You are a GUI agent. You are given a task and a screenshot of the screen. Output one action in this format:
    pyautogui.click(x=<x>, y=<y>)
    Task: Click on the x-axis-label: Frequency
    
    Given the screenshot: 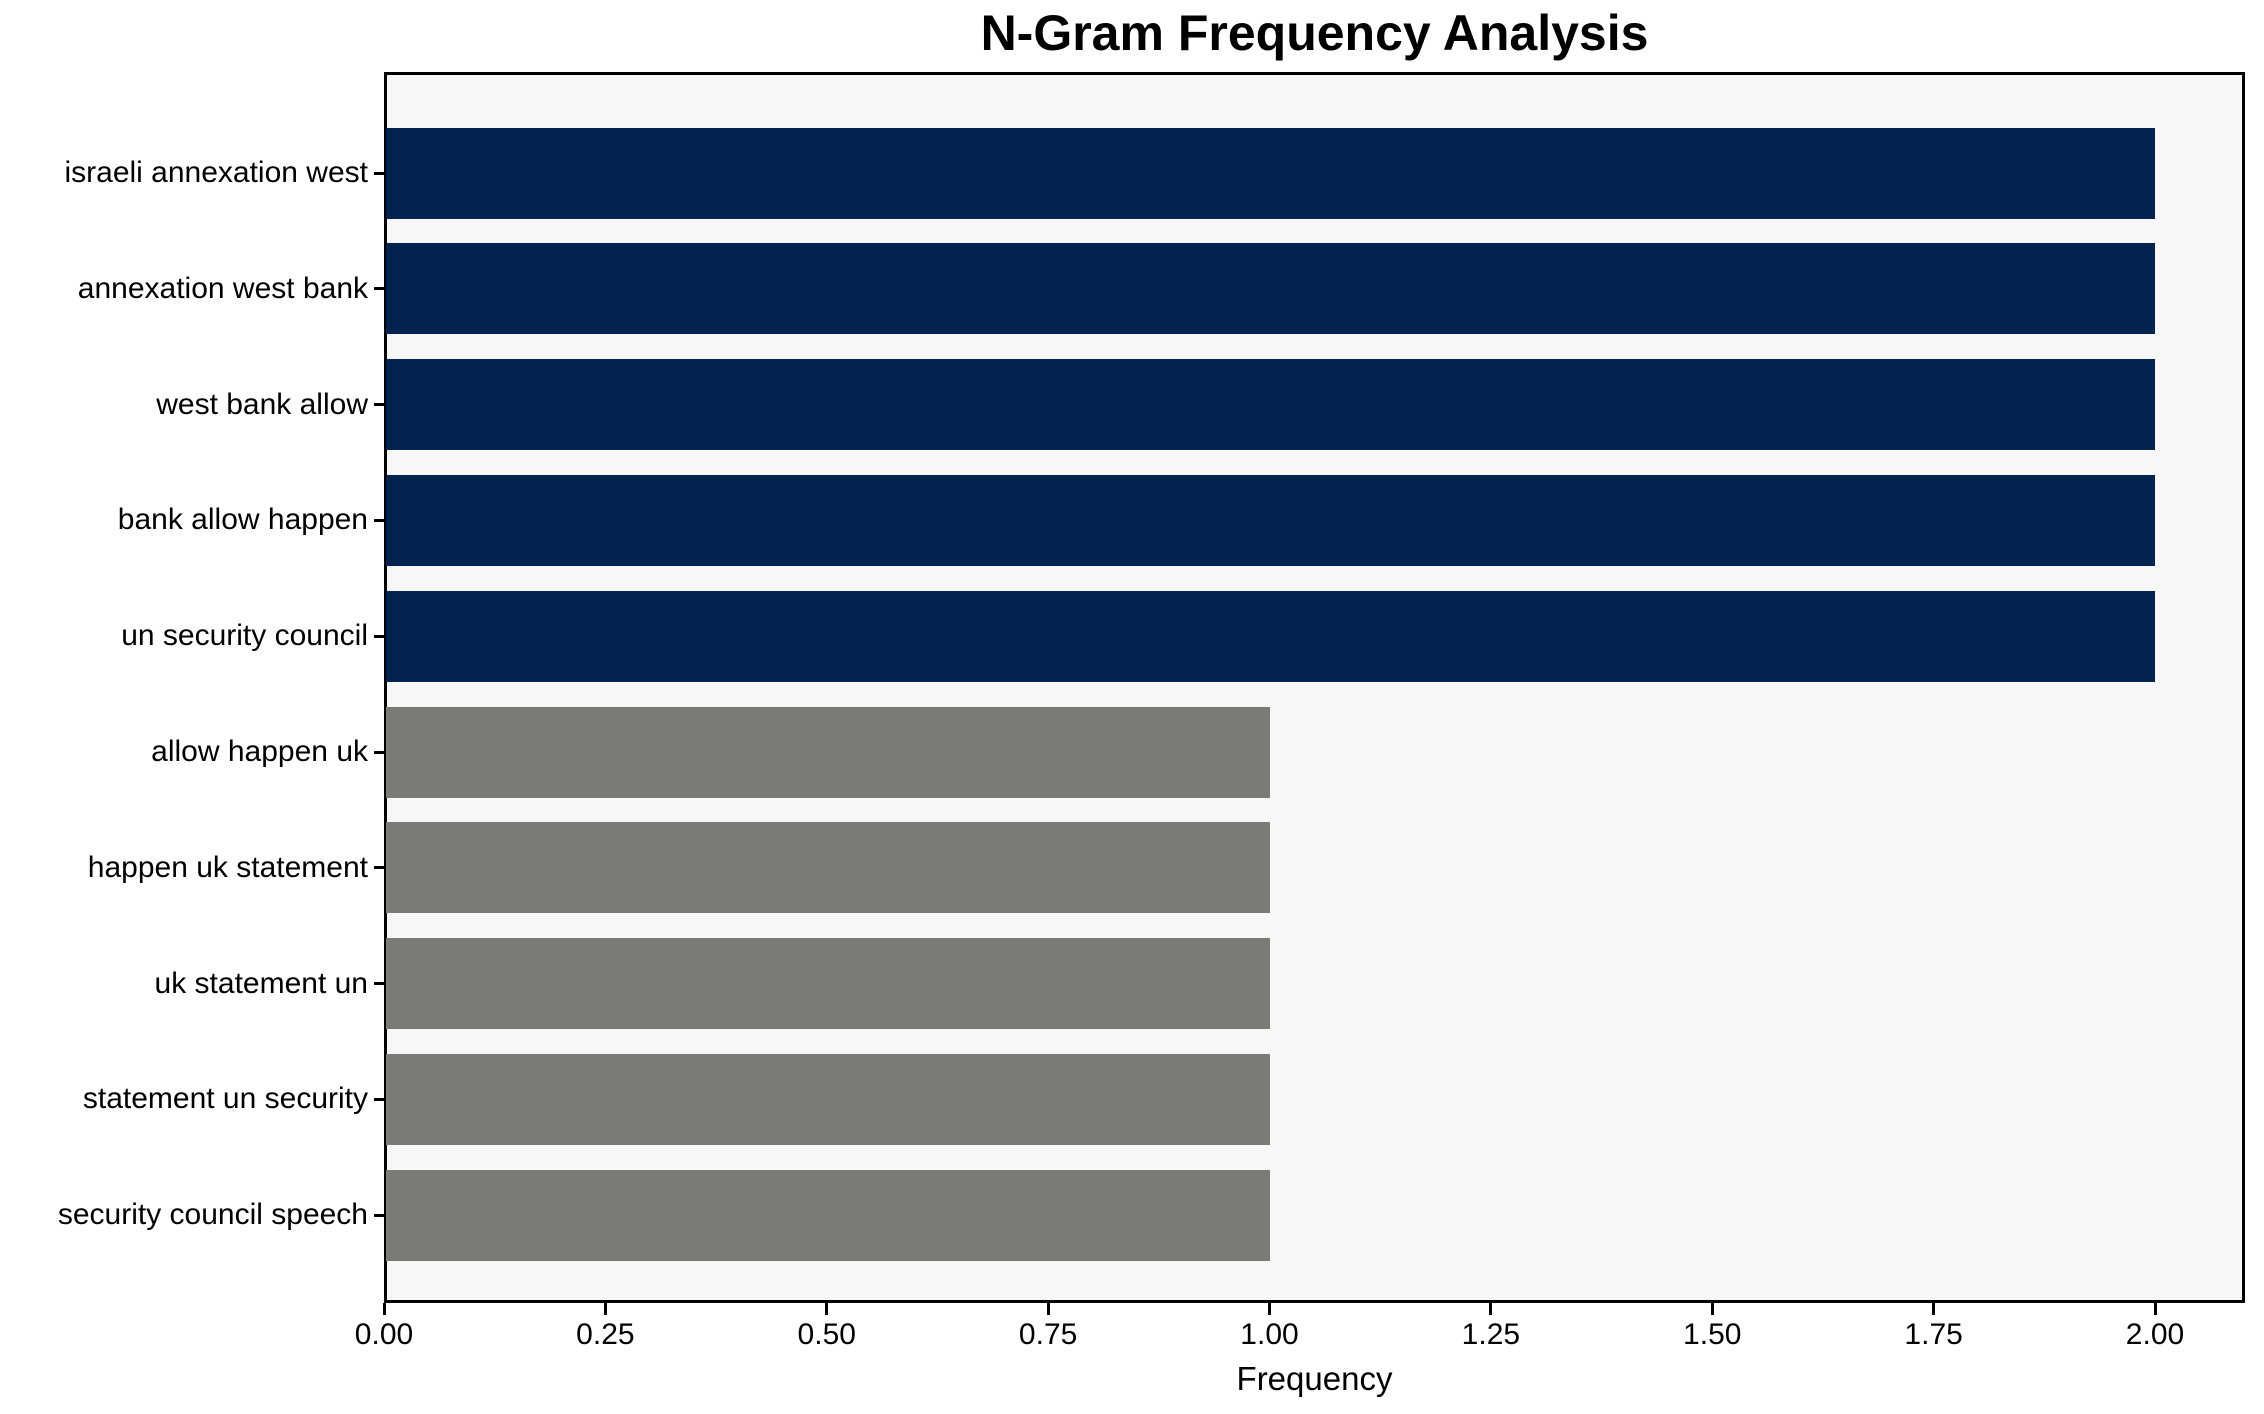 What is the action you would take?
    pyautogui.click(x=1314, y=1378)
    